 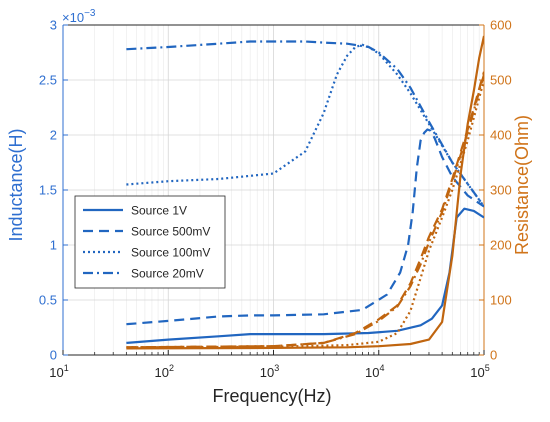 What do you see at coordinates (374, 371) in the screenshot?
I see `x-tick-label: 10⁴` at bounding box center [374, 371].